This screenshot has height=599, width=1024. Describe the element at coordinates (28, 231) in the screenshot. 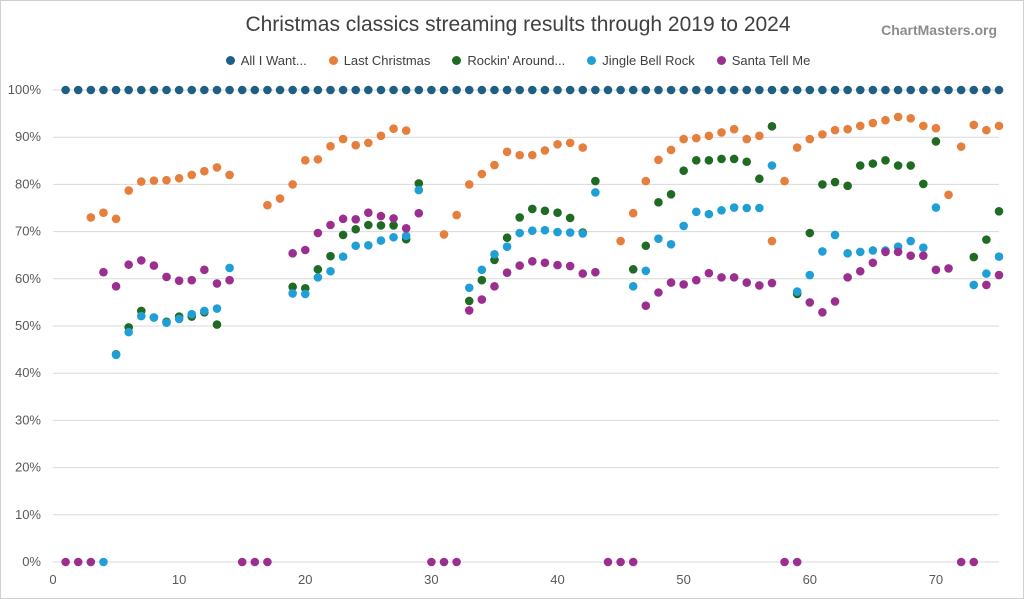

I see `y-tick-label: 70%` at that location.